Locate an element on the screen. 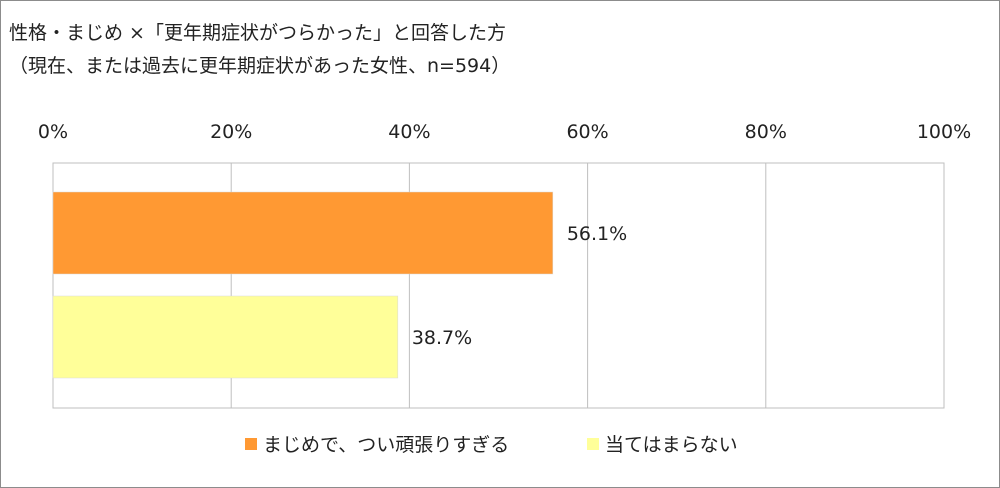 Image resolution: width=1000 pixels, height=488 pixels. chart-title: 性格・まじめ ×「更年期症状がつらかった」と回答した方 is located at coordinates (257, 33).